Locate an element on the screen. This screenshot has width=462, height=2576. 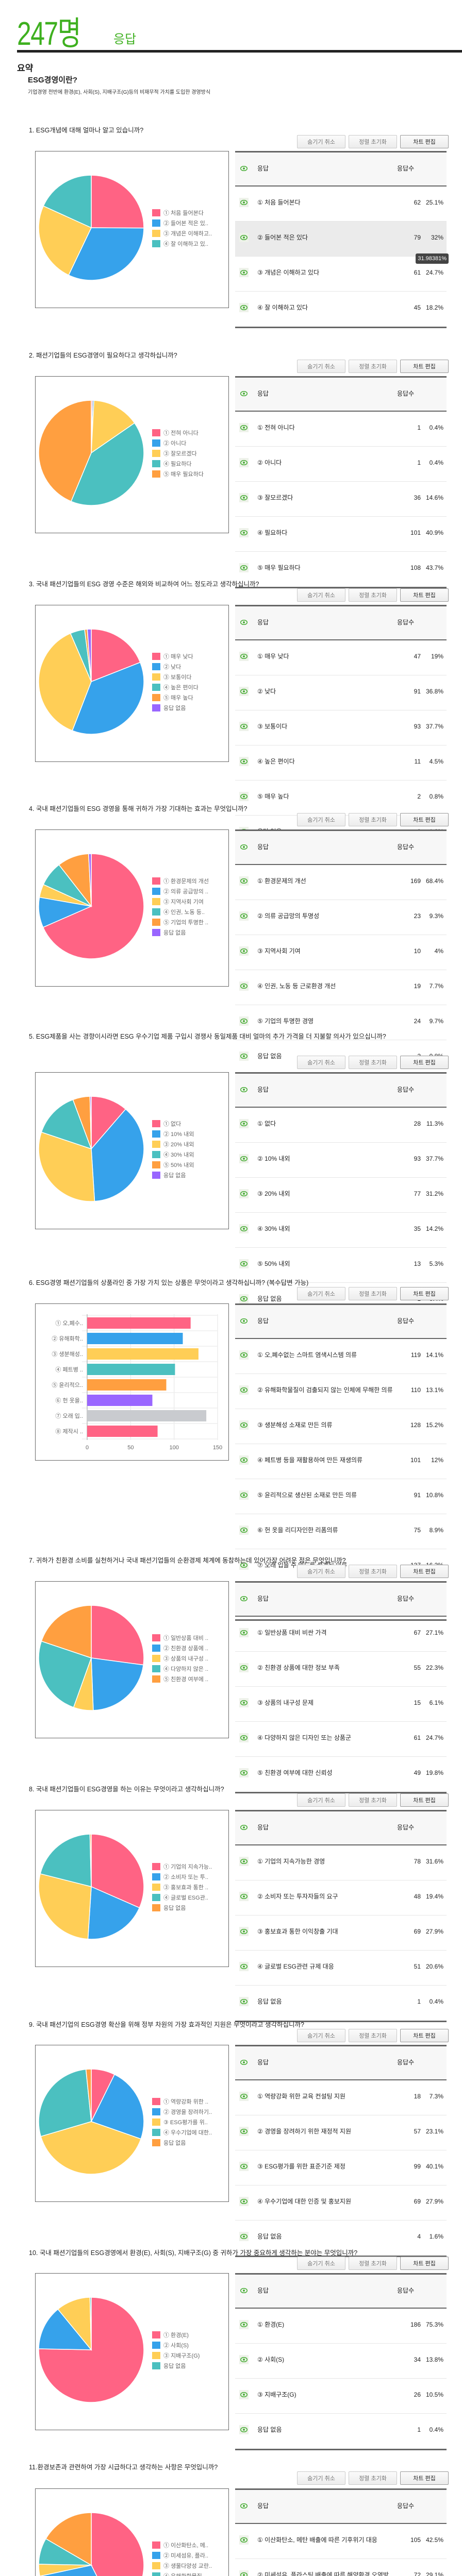
table-row: ② 유해화학물질이 검출되지 않는 인체에 무해한 의류 110 13.1% is located at coordinates (341, 1391).